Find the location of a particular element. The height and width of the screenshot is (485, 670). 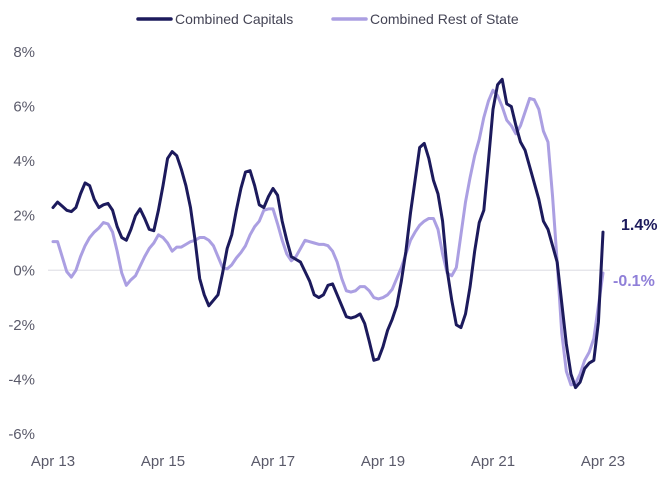

x-tick-label: Apr 13 is located at coordinates (53, 461).